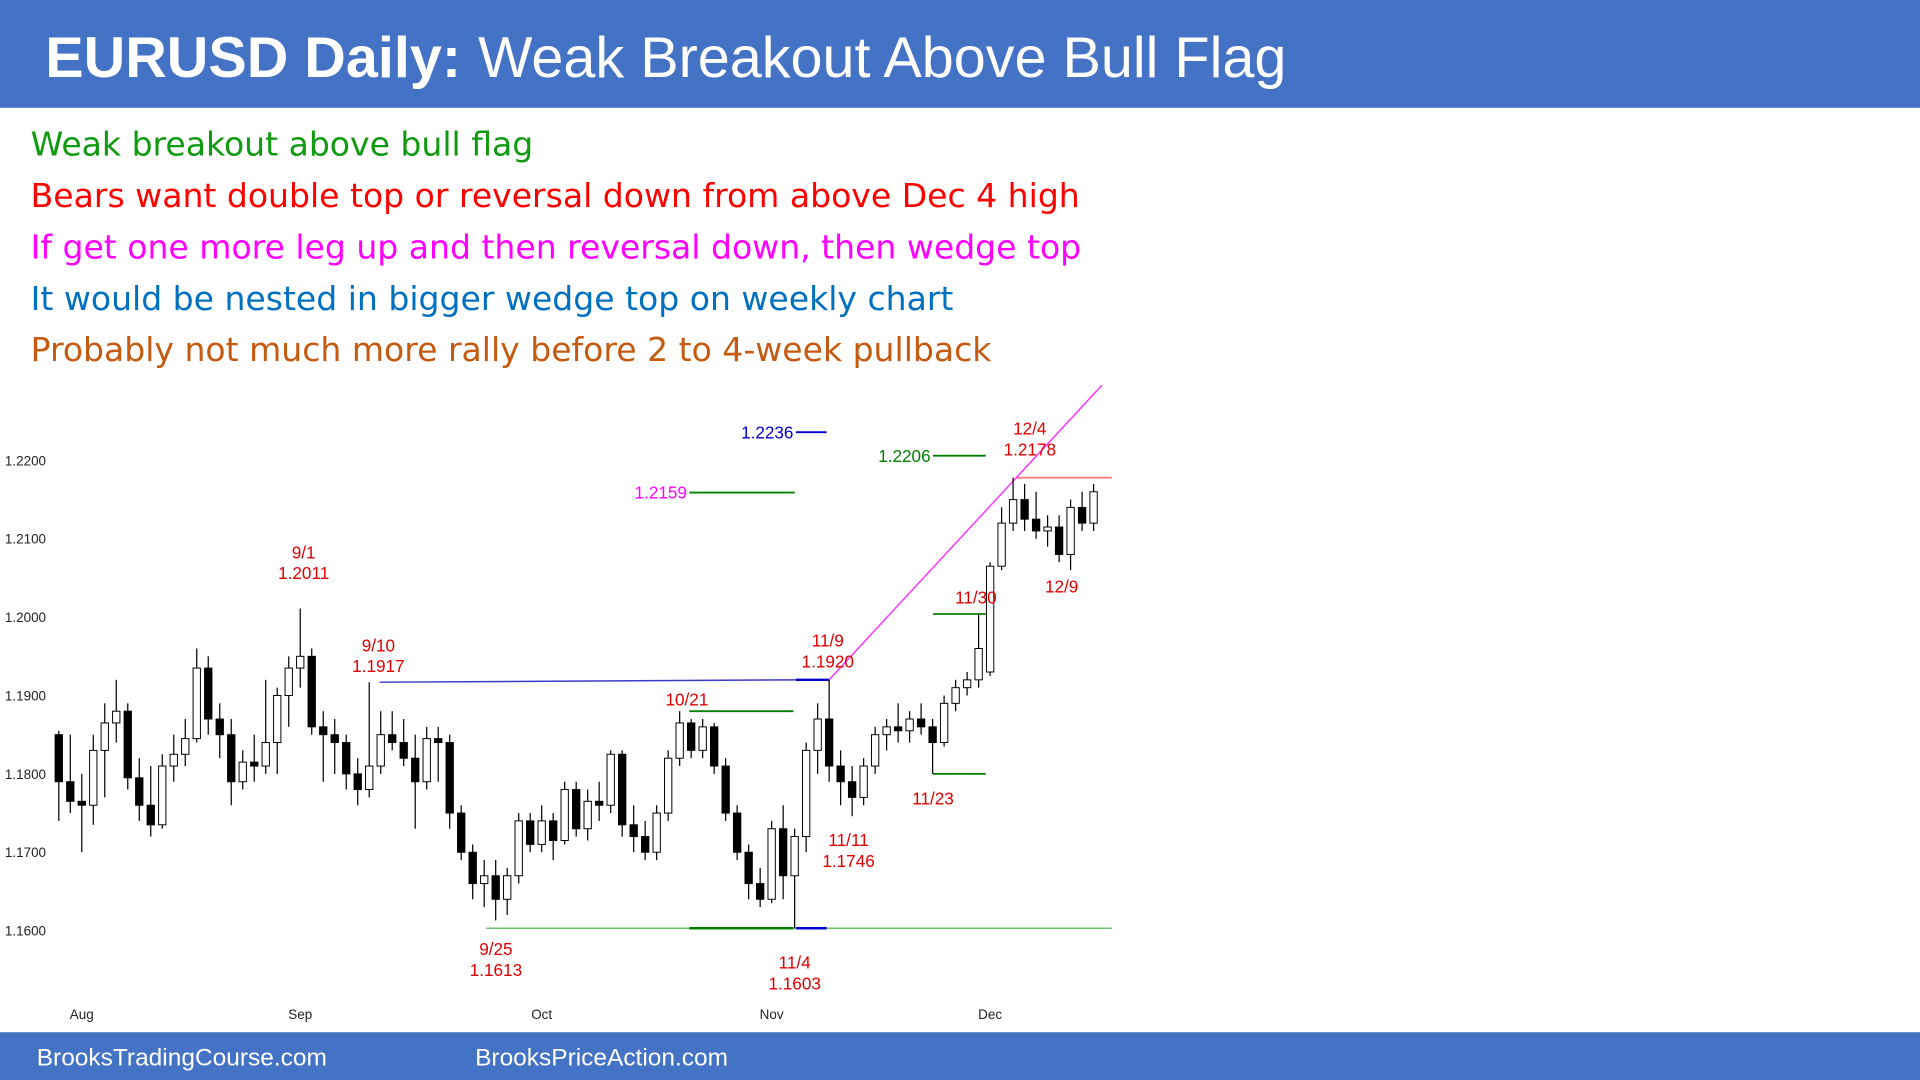  What do you see at coordinates (687, 699) in the screenshot?
I see `annotation-date: 10/21` at bounding box center [687, 699].